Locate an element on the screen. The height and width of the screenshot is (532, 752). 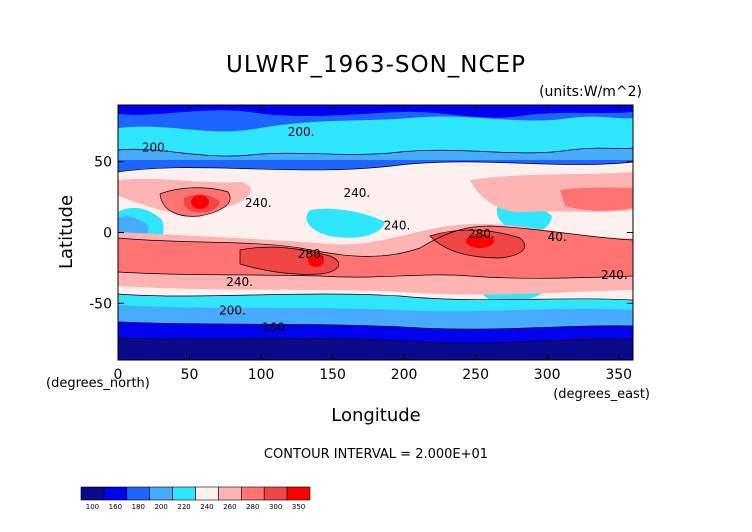
contour-interval: CONTOUR INTERVAL = 2.000E+01 is located at coordinates (376, 454).